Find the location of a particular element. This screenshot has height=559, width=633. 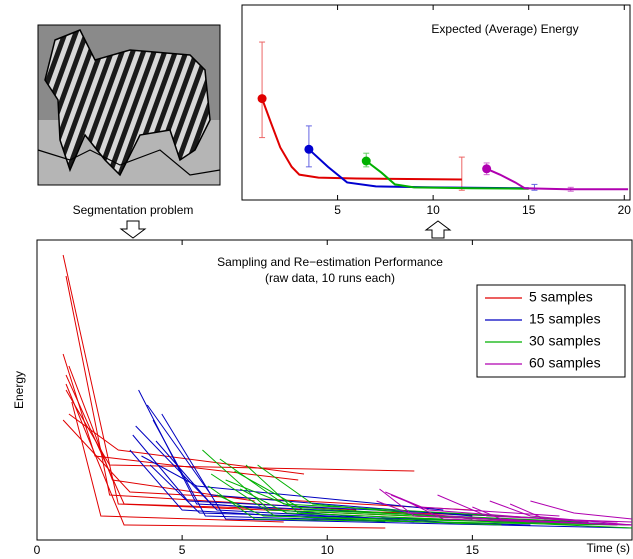

y-axis-label: Energy is located at coordinates (19, 390).